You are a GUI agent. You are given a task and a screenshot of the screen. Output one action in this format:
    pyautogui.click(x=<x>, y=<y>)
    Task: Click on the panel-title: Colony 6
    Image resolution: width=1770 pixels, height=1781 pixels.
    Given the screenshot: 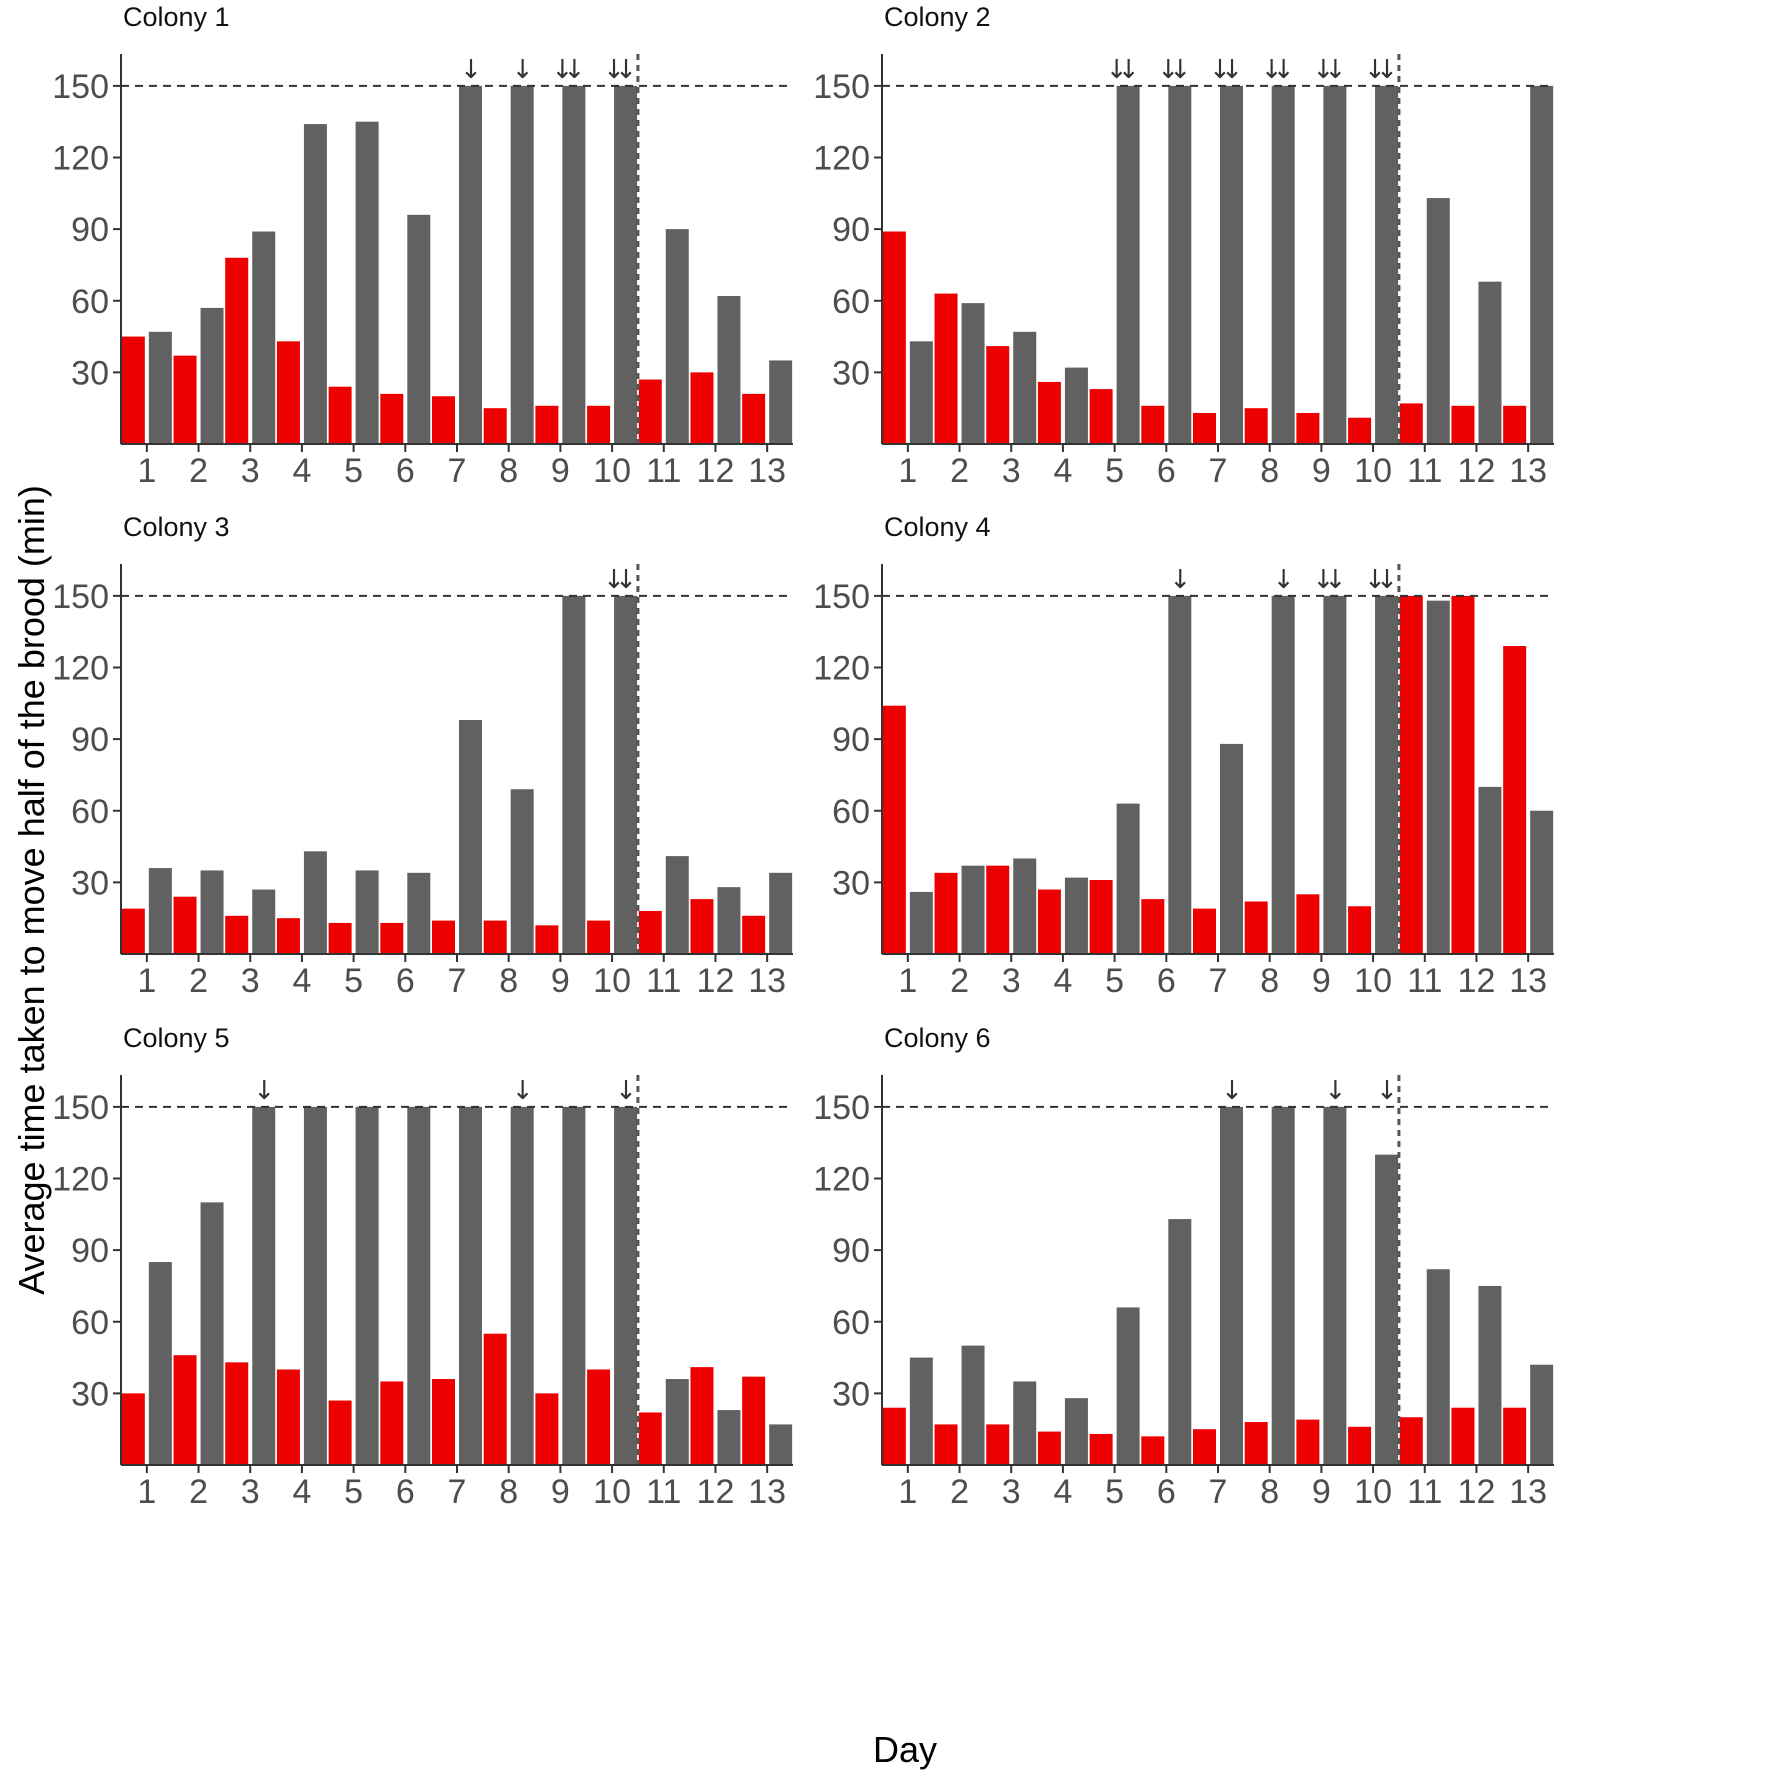 What is the action you would take?
    pyautogui.click(x=937, y=1038)
    